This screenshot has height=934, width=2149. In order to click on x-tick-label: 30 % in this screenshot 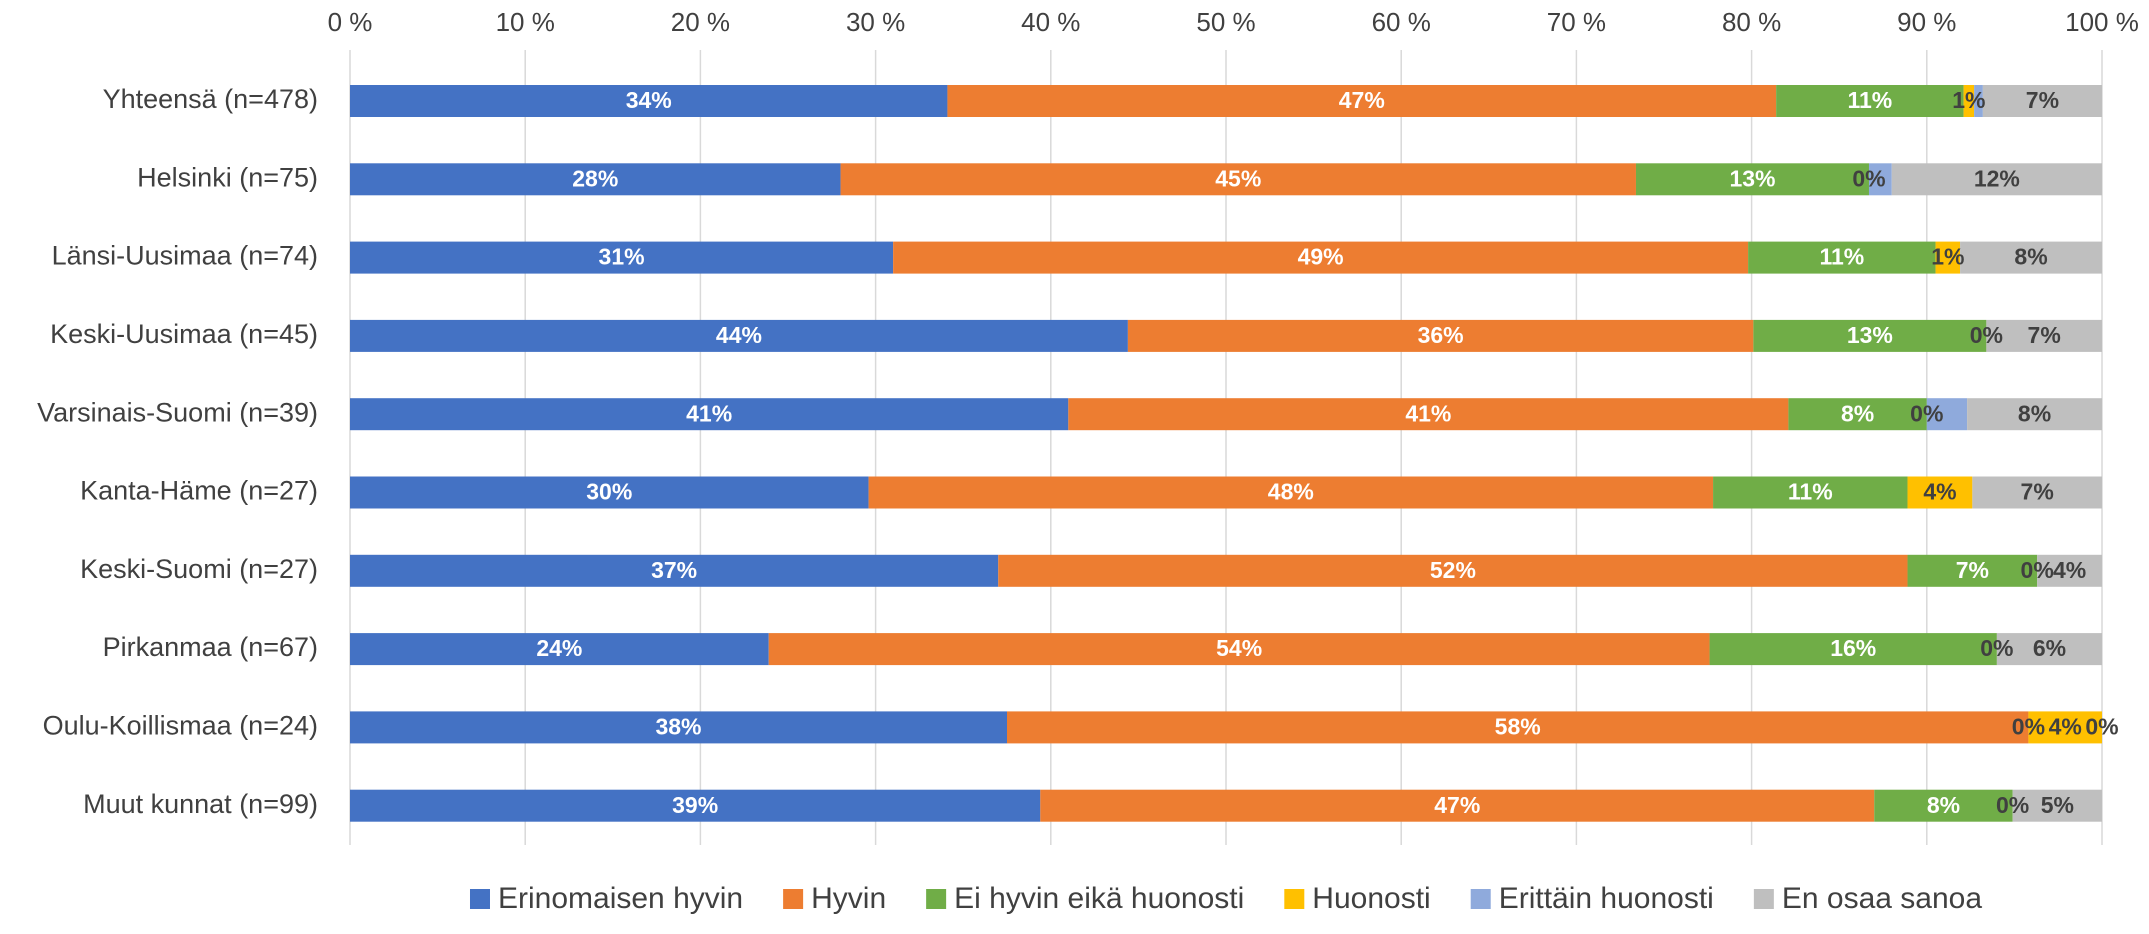, I will do `click(875, 22)`.